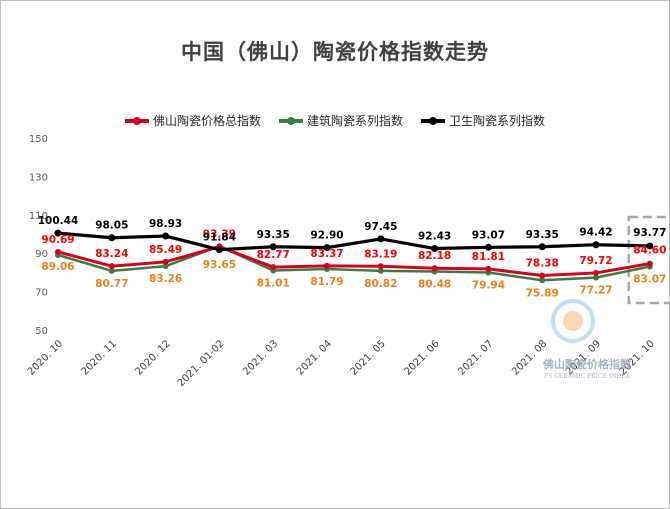 The image size is (670, 509). Describe the element at coordinates (219, 265) in the screenshot. I see `data-label: 93.65` at that location.